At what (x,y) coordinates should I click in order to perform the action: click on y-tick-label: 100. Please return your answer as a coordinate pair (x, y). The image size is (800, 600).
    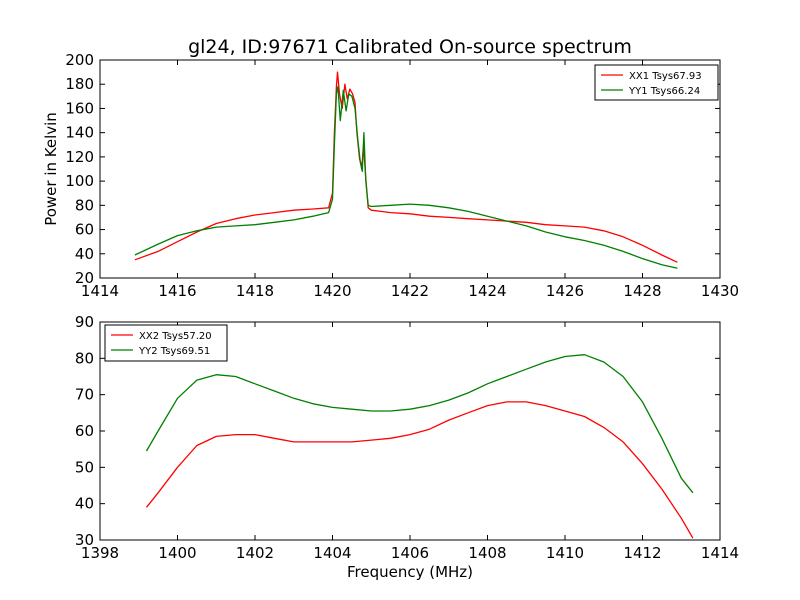
    Looking at the image, I should click on (79, 181).